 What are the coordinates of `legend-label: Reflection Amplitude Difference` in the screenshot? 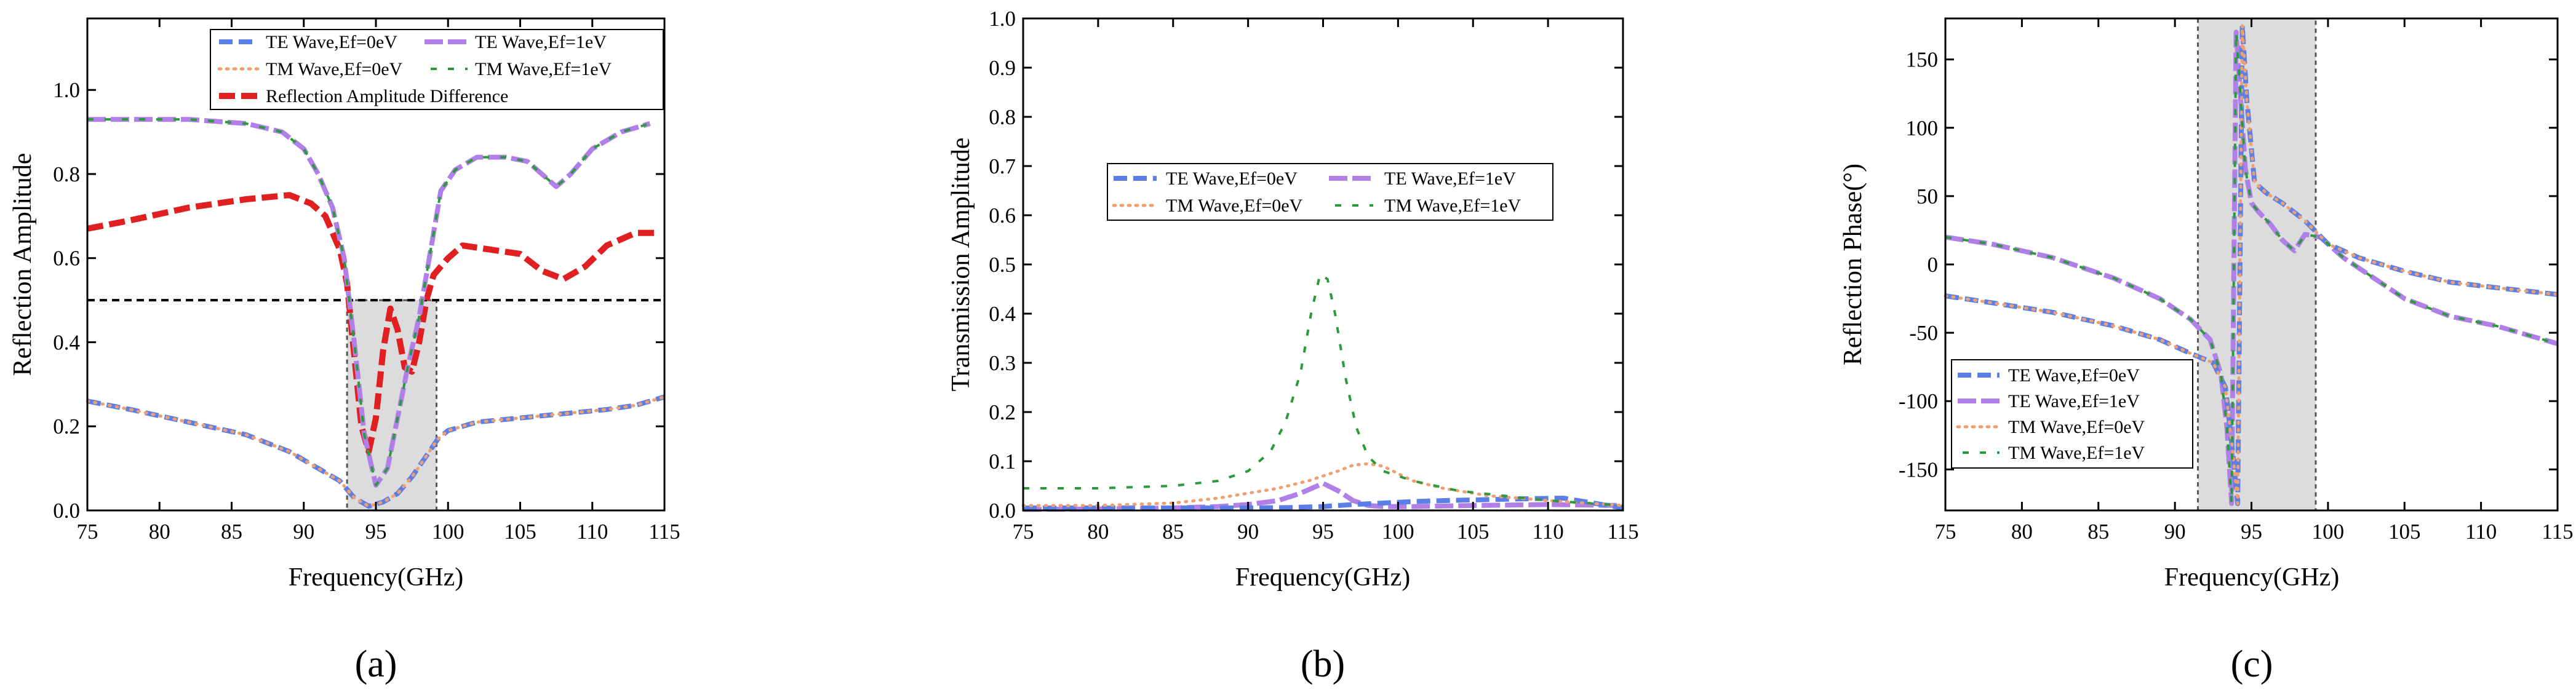 It's located at (387, 96).